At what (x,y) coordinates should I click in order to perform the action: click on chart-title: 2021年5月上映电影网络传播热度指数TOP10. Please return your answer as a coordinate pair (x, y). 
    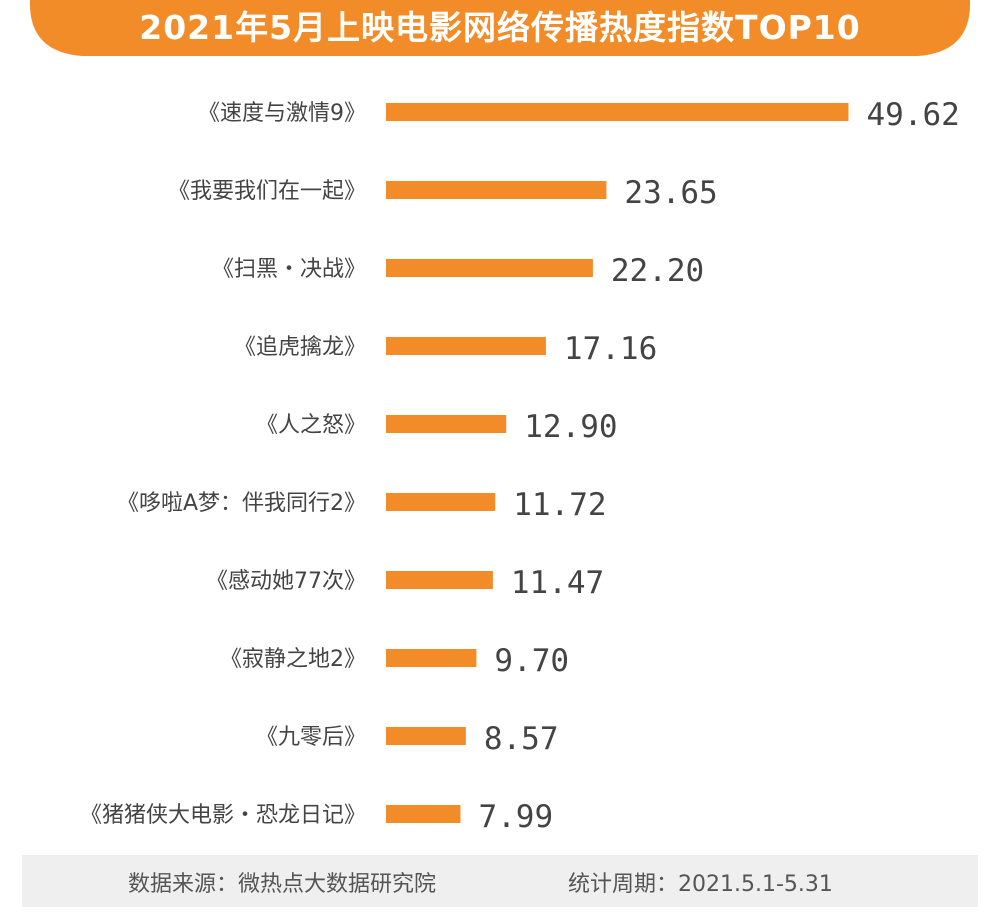
    Looking at the image, I should click on (500, 27).